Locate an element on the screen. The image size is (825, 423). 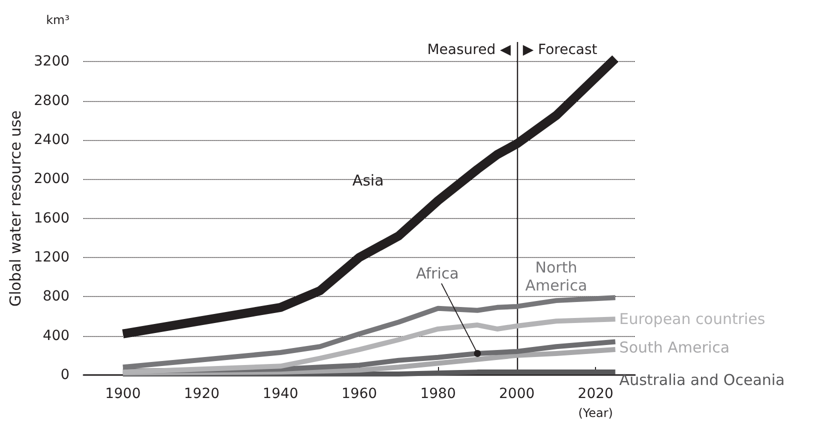
y-axis-title: Global water resource use is located at coordinates (15, 208).